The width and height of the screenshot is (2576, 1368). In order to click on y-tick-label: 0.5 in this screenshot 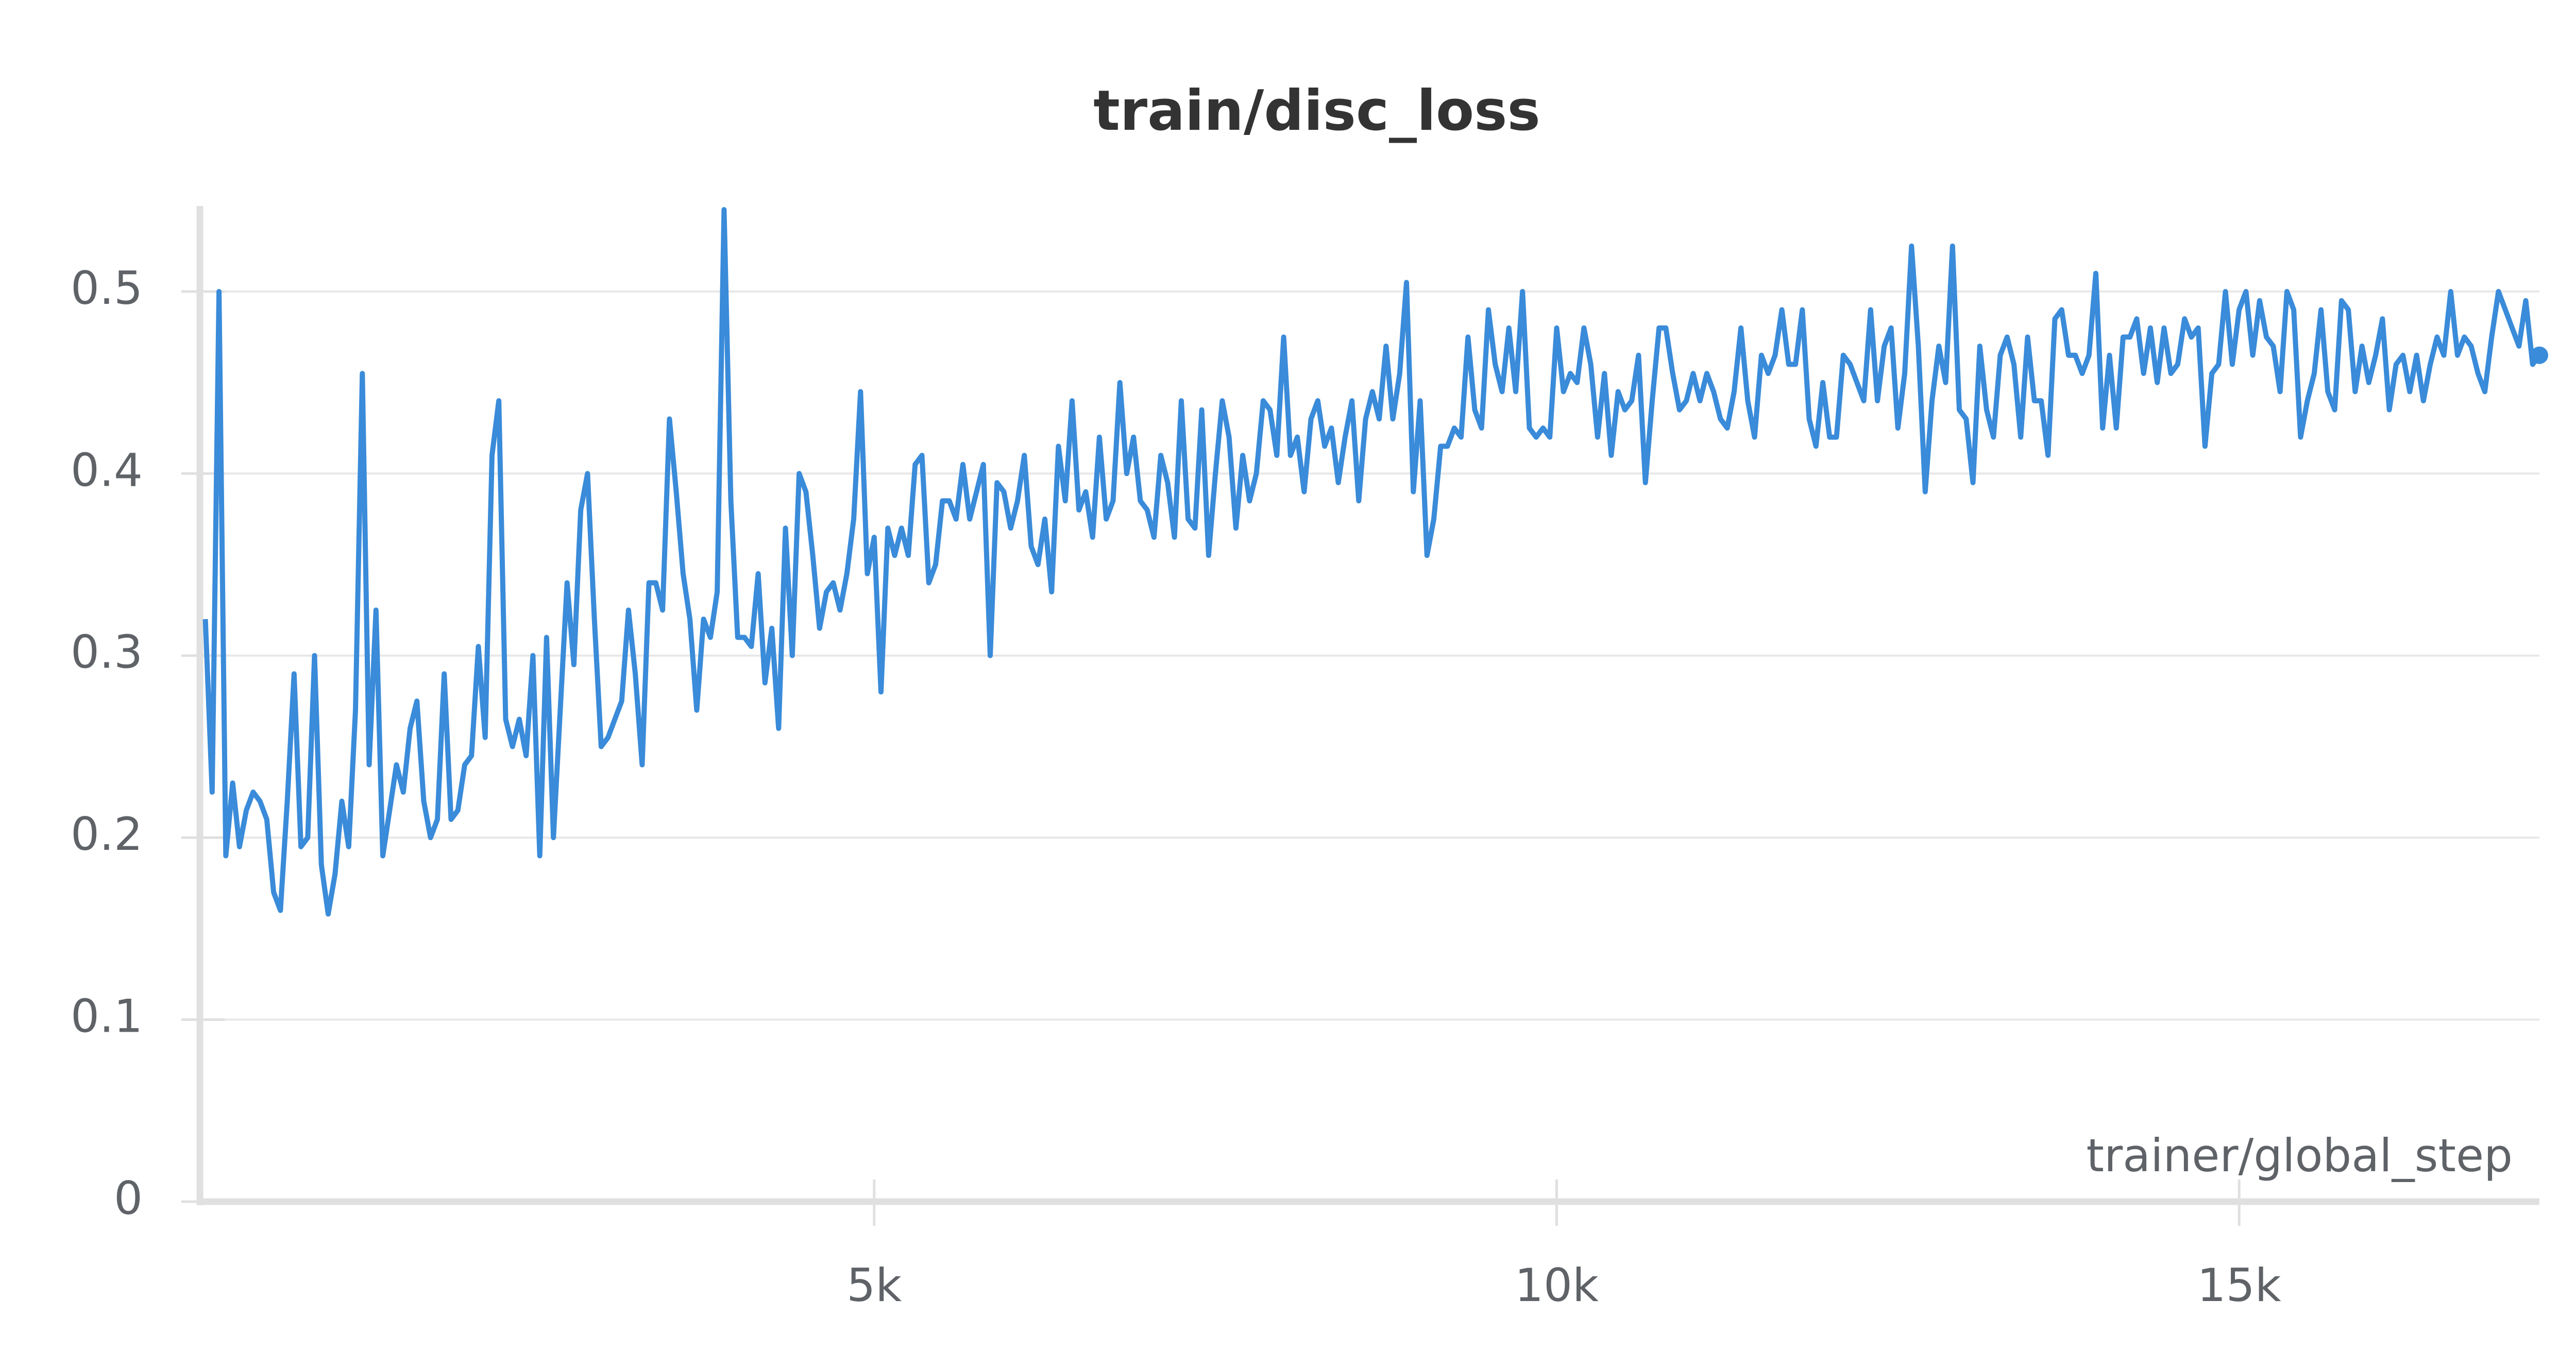, I will do `click(107, 288)`.